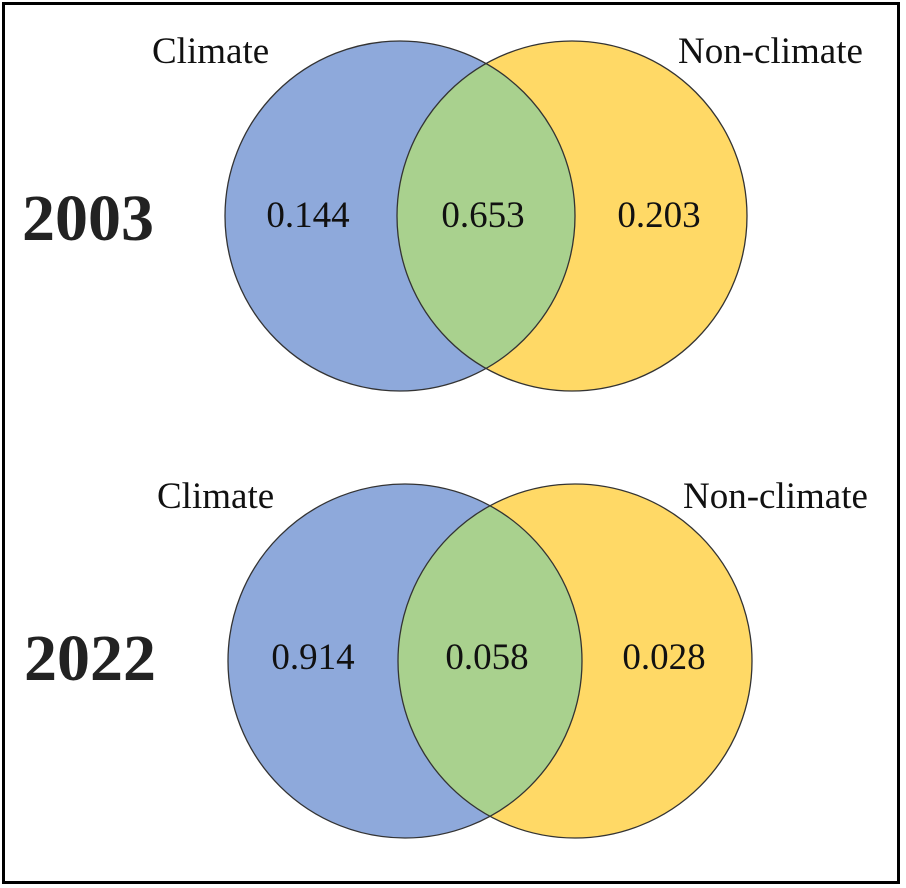 This screenshot has width=906, height=888. What do you see at coordinates (307, 215) in the screenshot?
I see `climate-only-value: 0.144` at bounding box center [307, 215].